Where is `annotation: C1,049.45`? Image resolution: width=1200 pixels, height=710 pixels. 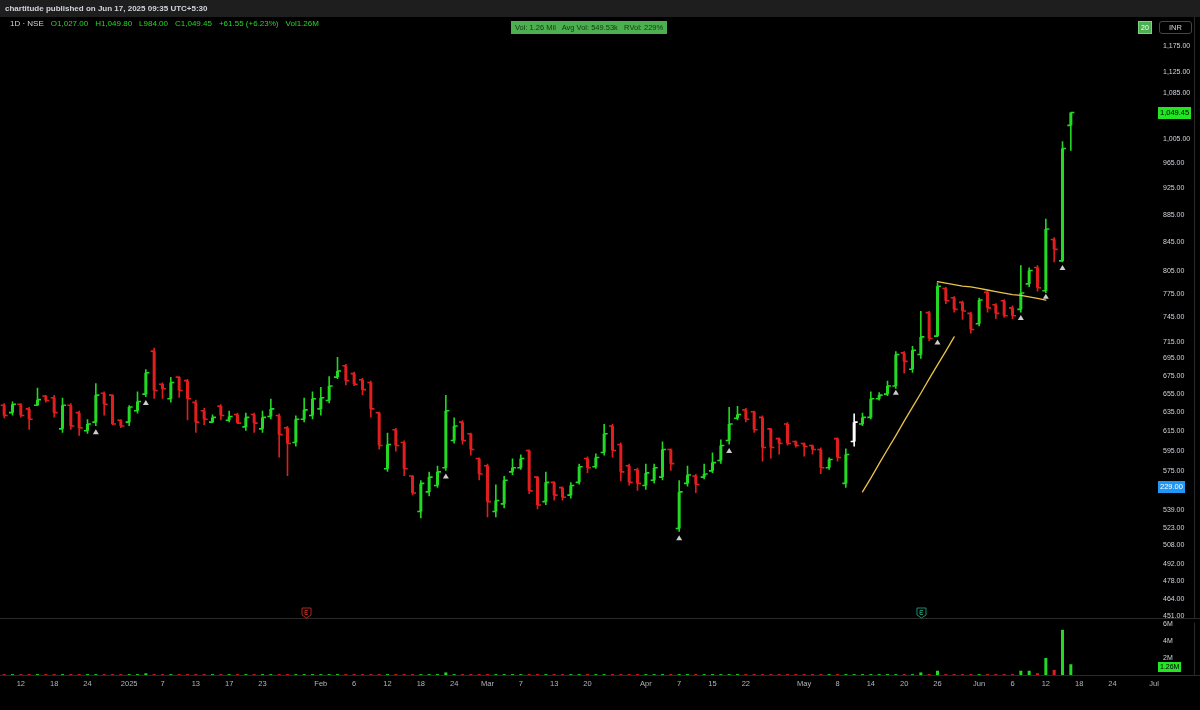
annotation: C1,049.45 is located at coordinates (193, 24).